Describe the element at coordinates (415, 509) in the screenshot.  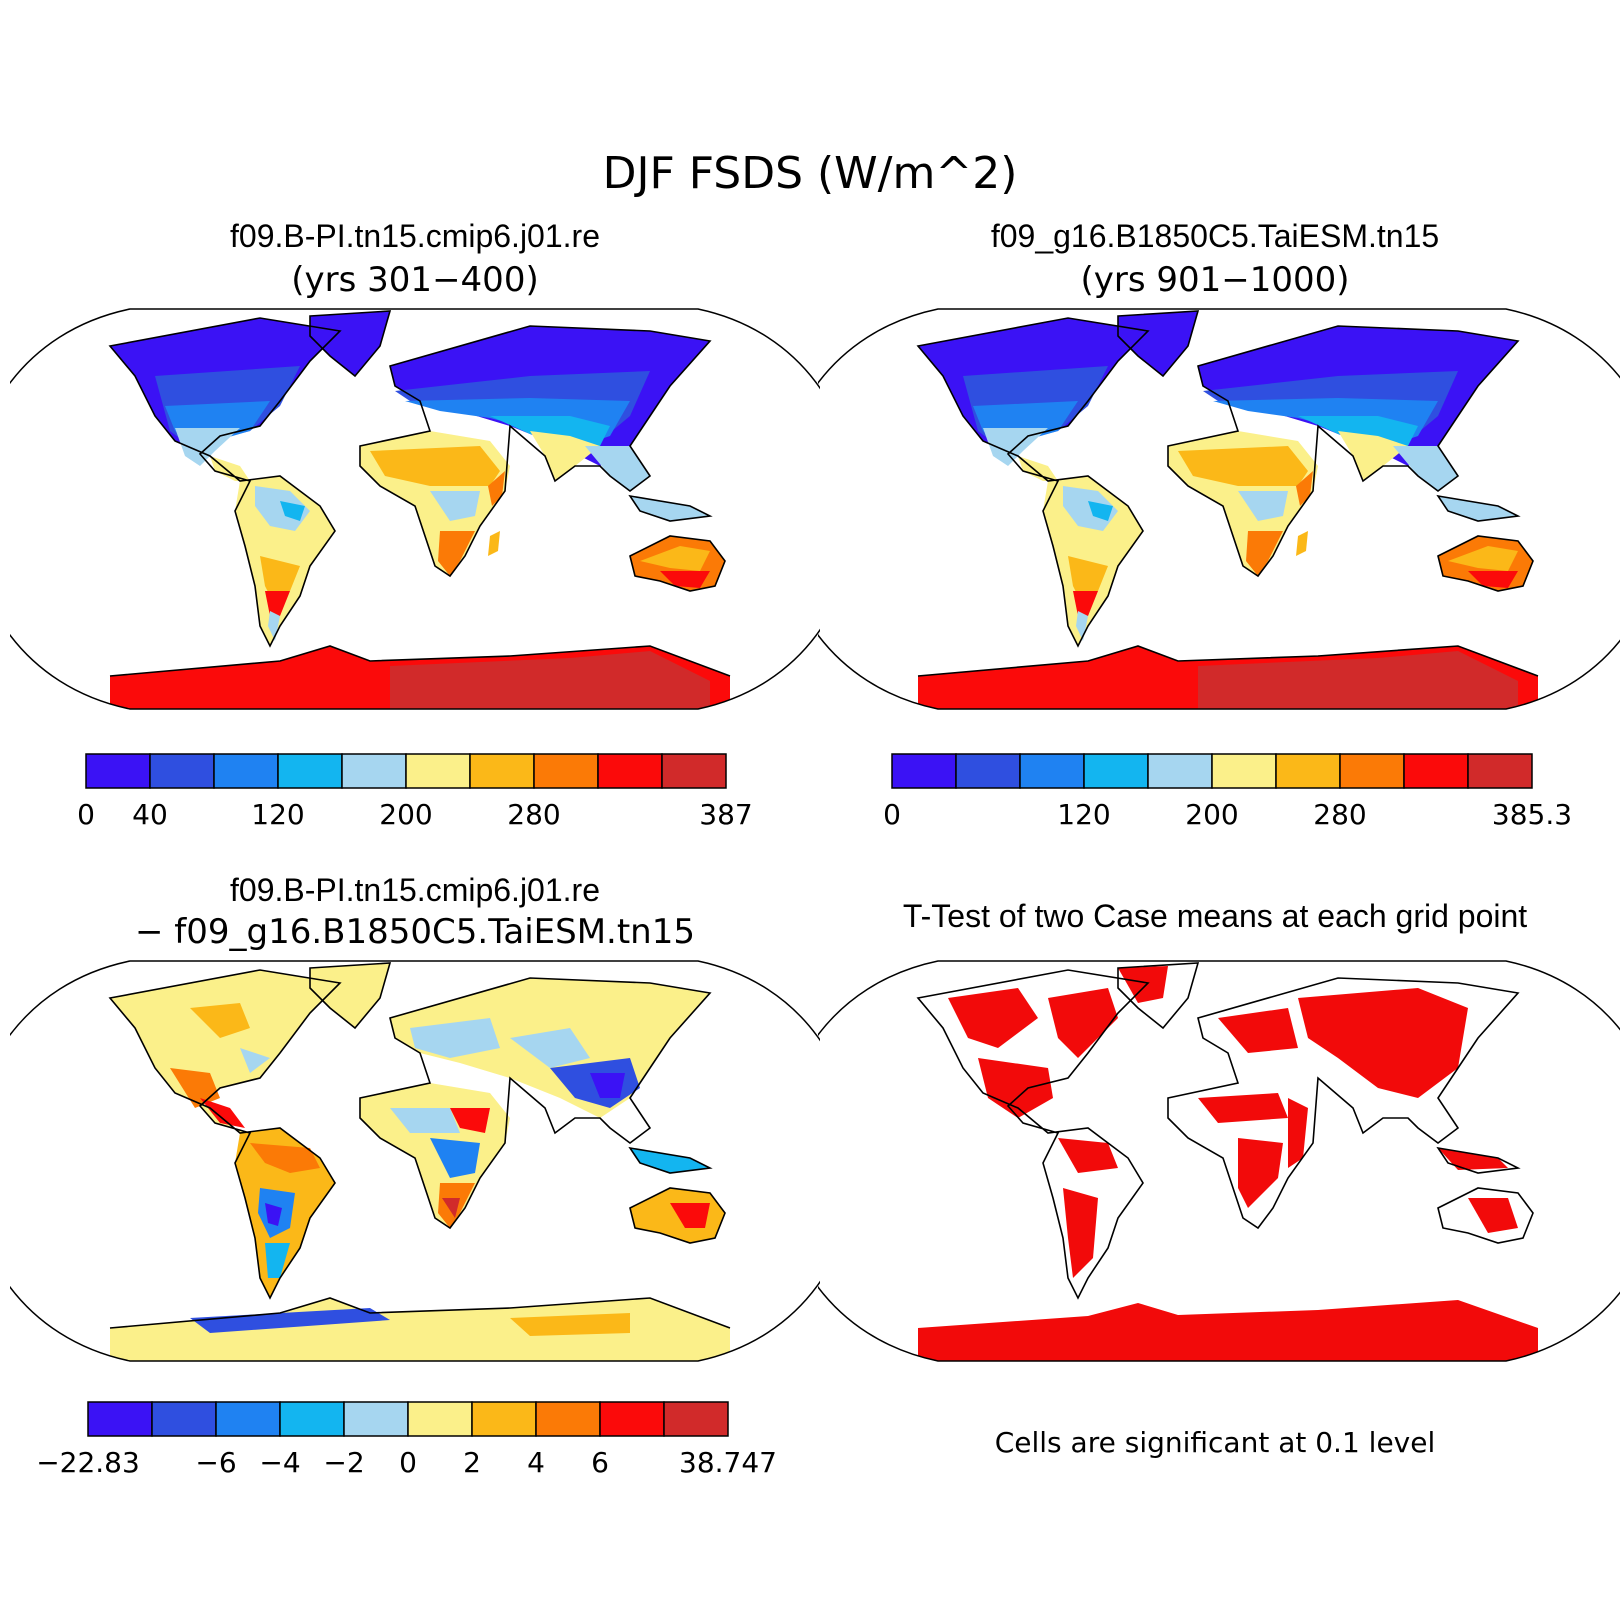
I see `map-panel-top-left` at that location.